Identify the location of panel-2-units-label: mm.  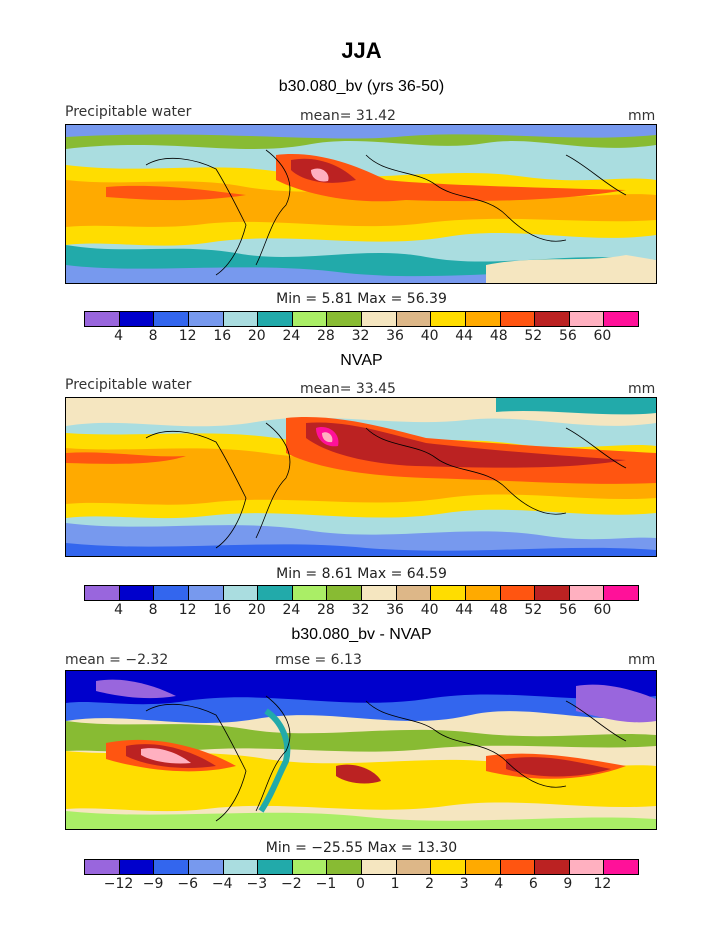
(642, 389).